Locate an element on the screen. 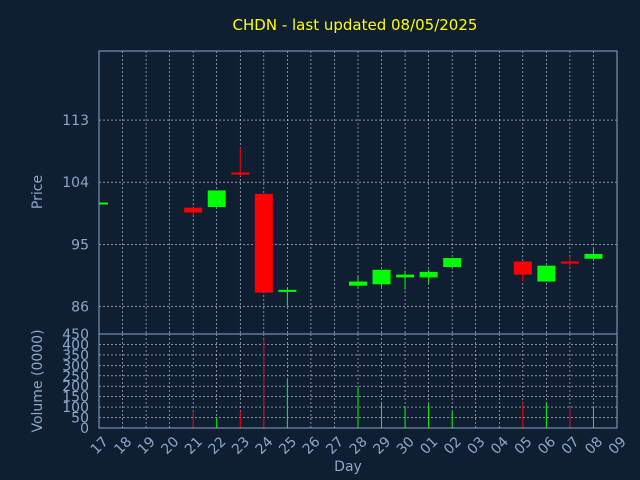 The width and height of the screenshot is (640, 480). x-tick-label: 27 is located at coordinates (335, 446).